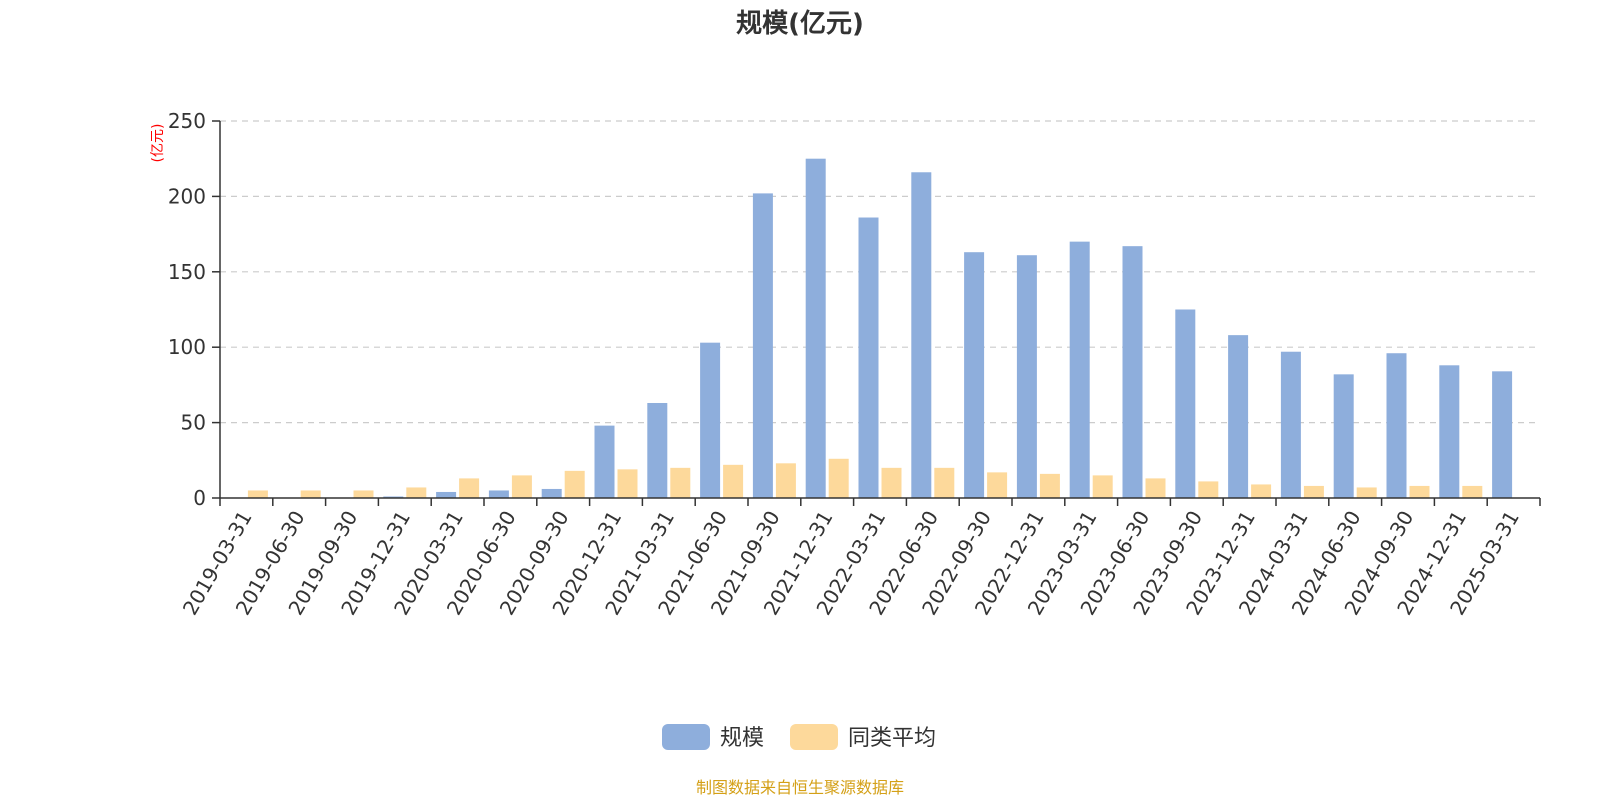  Describe the element at coordinates (187, 272) in the screenshot. I see `y-tick-label: 150` at that location.